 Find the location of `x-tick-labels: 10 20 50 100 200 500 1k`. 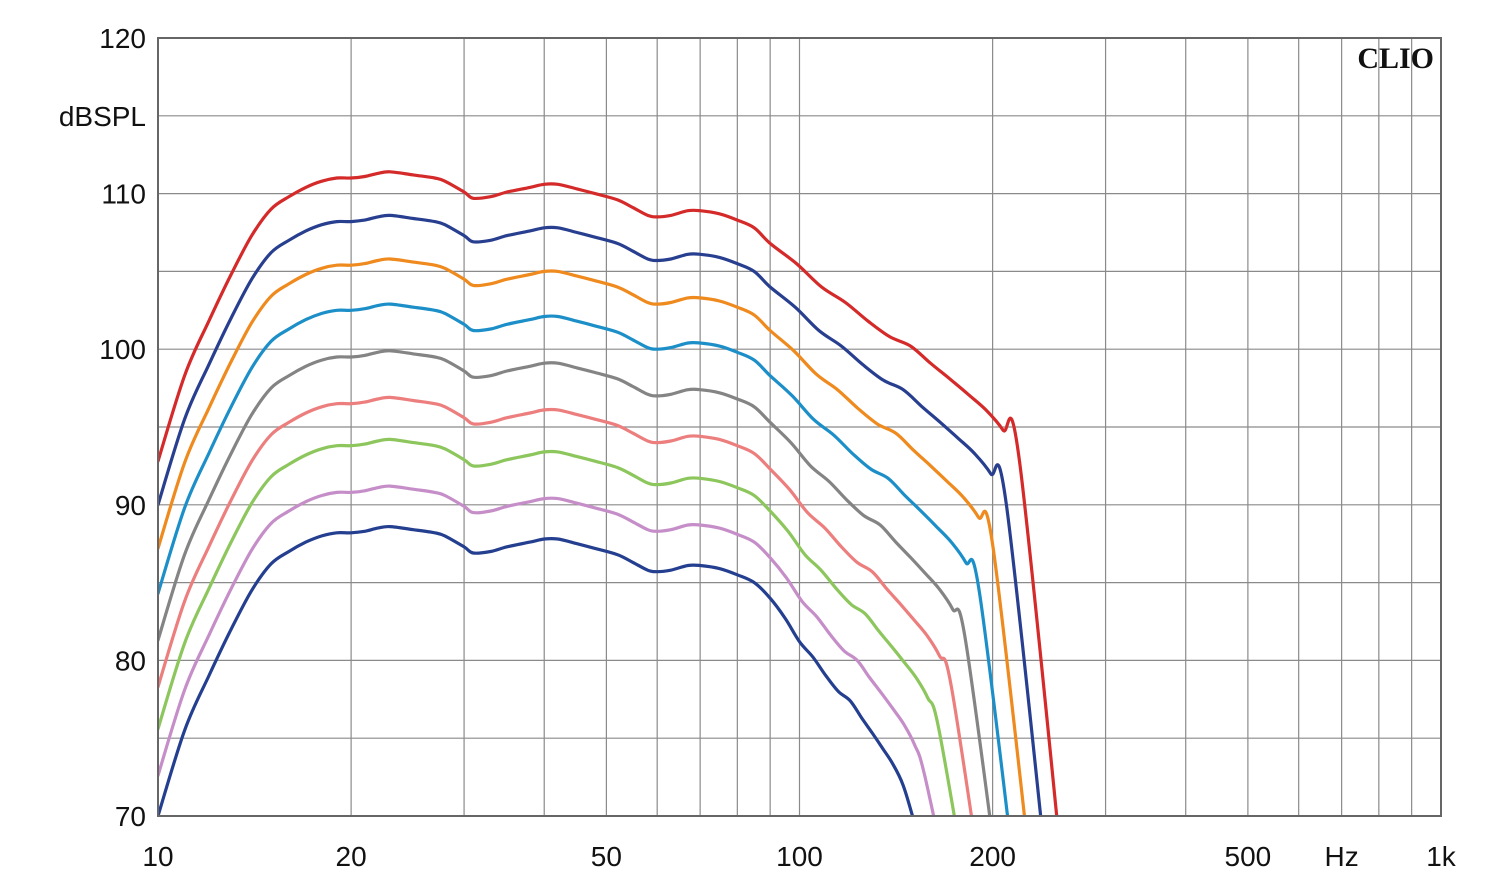

x-tick-labels: 10 20 50 100 200 500 1k is located at coordinates (799, 856).